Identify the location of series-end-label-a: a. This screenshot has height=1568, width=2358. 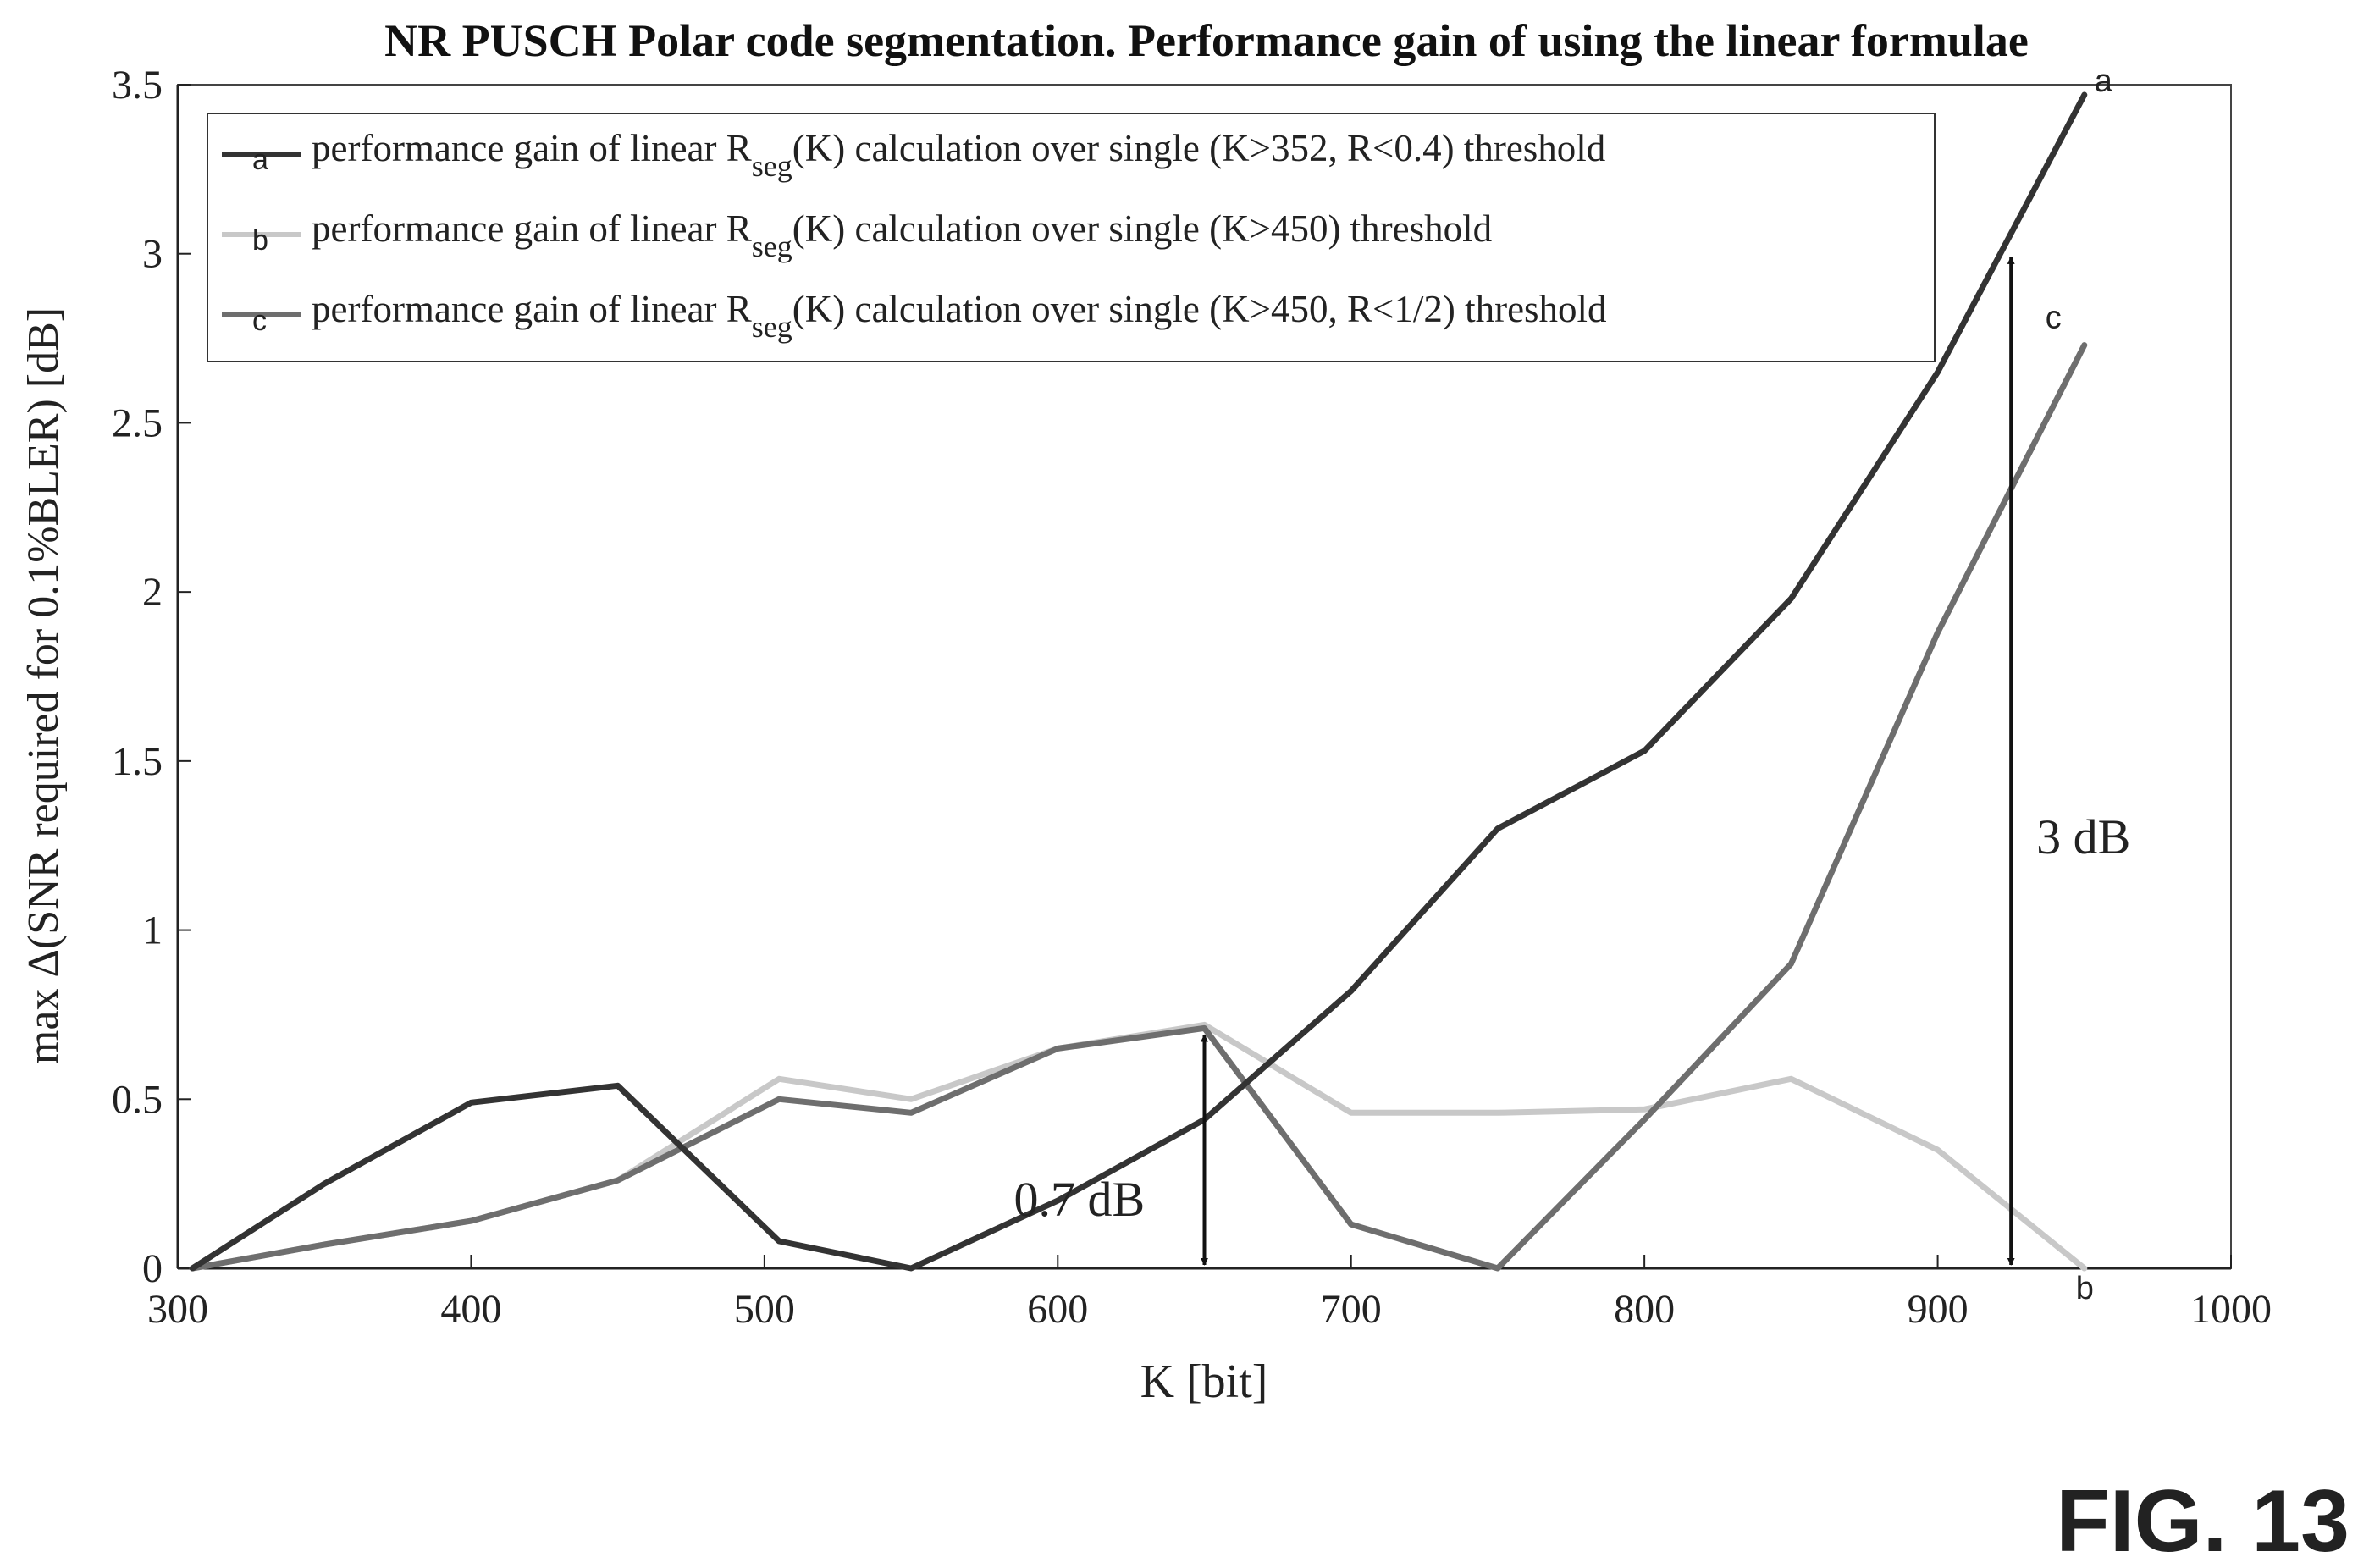
(2104, 81).